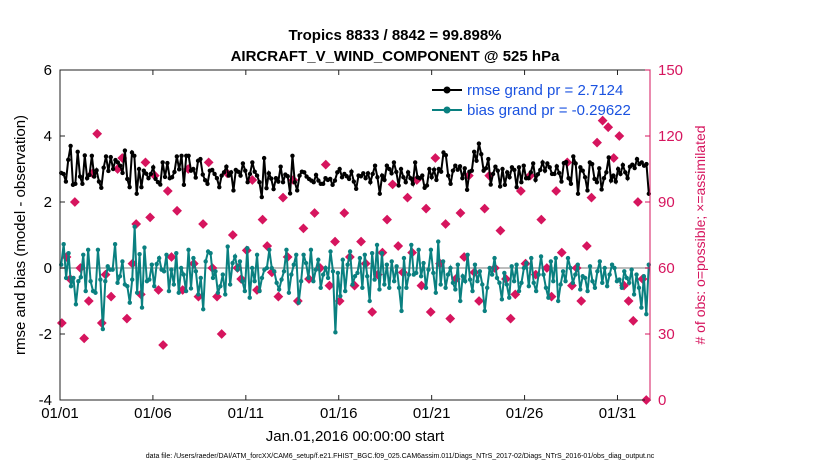 This screenshot has width=830, height=470. I want to click on legend-bias-marker, so click(447, 110).